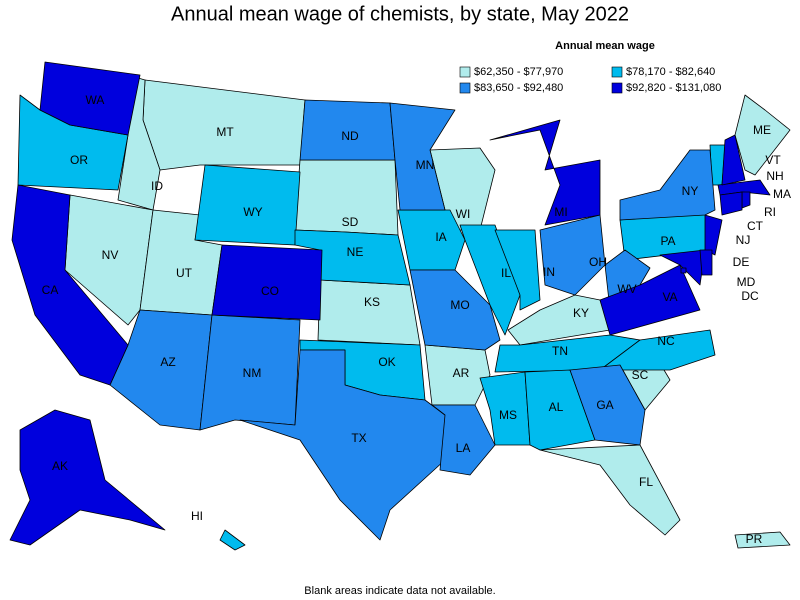 The height and width of the screenshot is (600, 800). I want to click on state-label: CO, so click(270, 291).